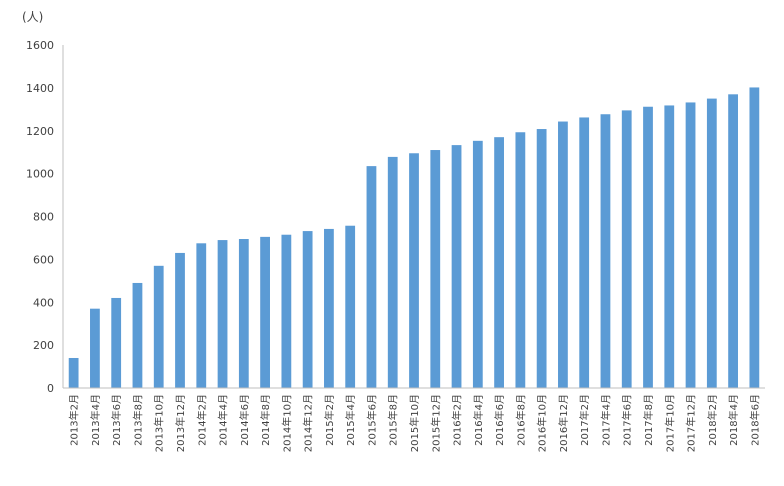 Image resolution: width=784 pixels, height=486 pixels. I want to click on x-tick-label: 2013年2月, so click(74, 420).